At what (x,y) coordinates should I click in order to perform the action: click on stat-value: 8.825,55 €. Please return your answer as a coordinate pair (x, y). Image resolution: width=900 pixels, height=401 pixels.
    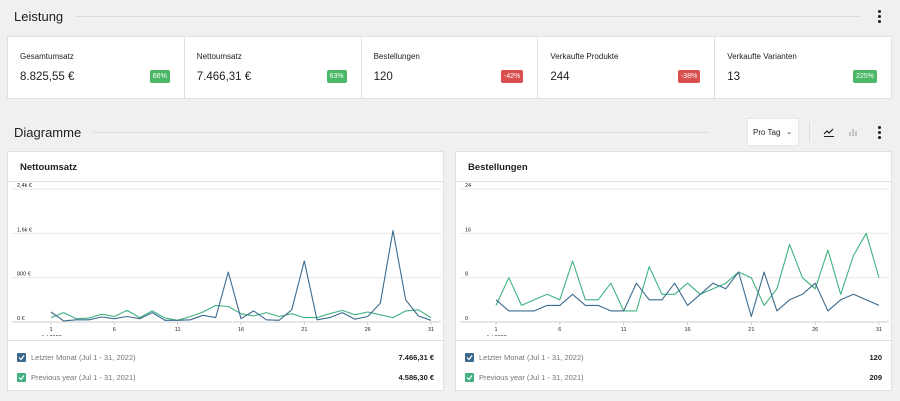
    Looking at the image, I should click on (47, 77).